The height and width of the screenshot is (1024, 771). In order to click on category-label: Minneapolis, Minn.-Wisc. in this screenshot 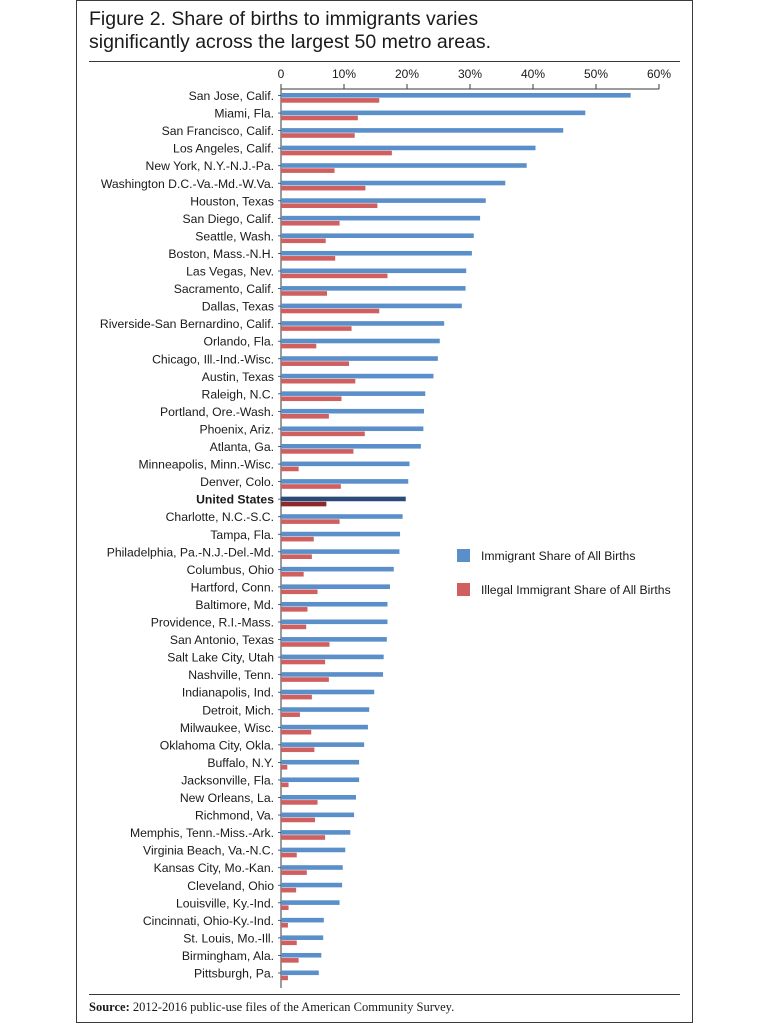, I will do `click(206, 465)`.